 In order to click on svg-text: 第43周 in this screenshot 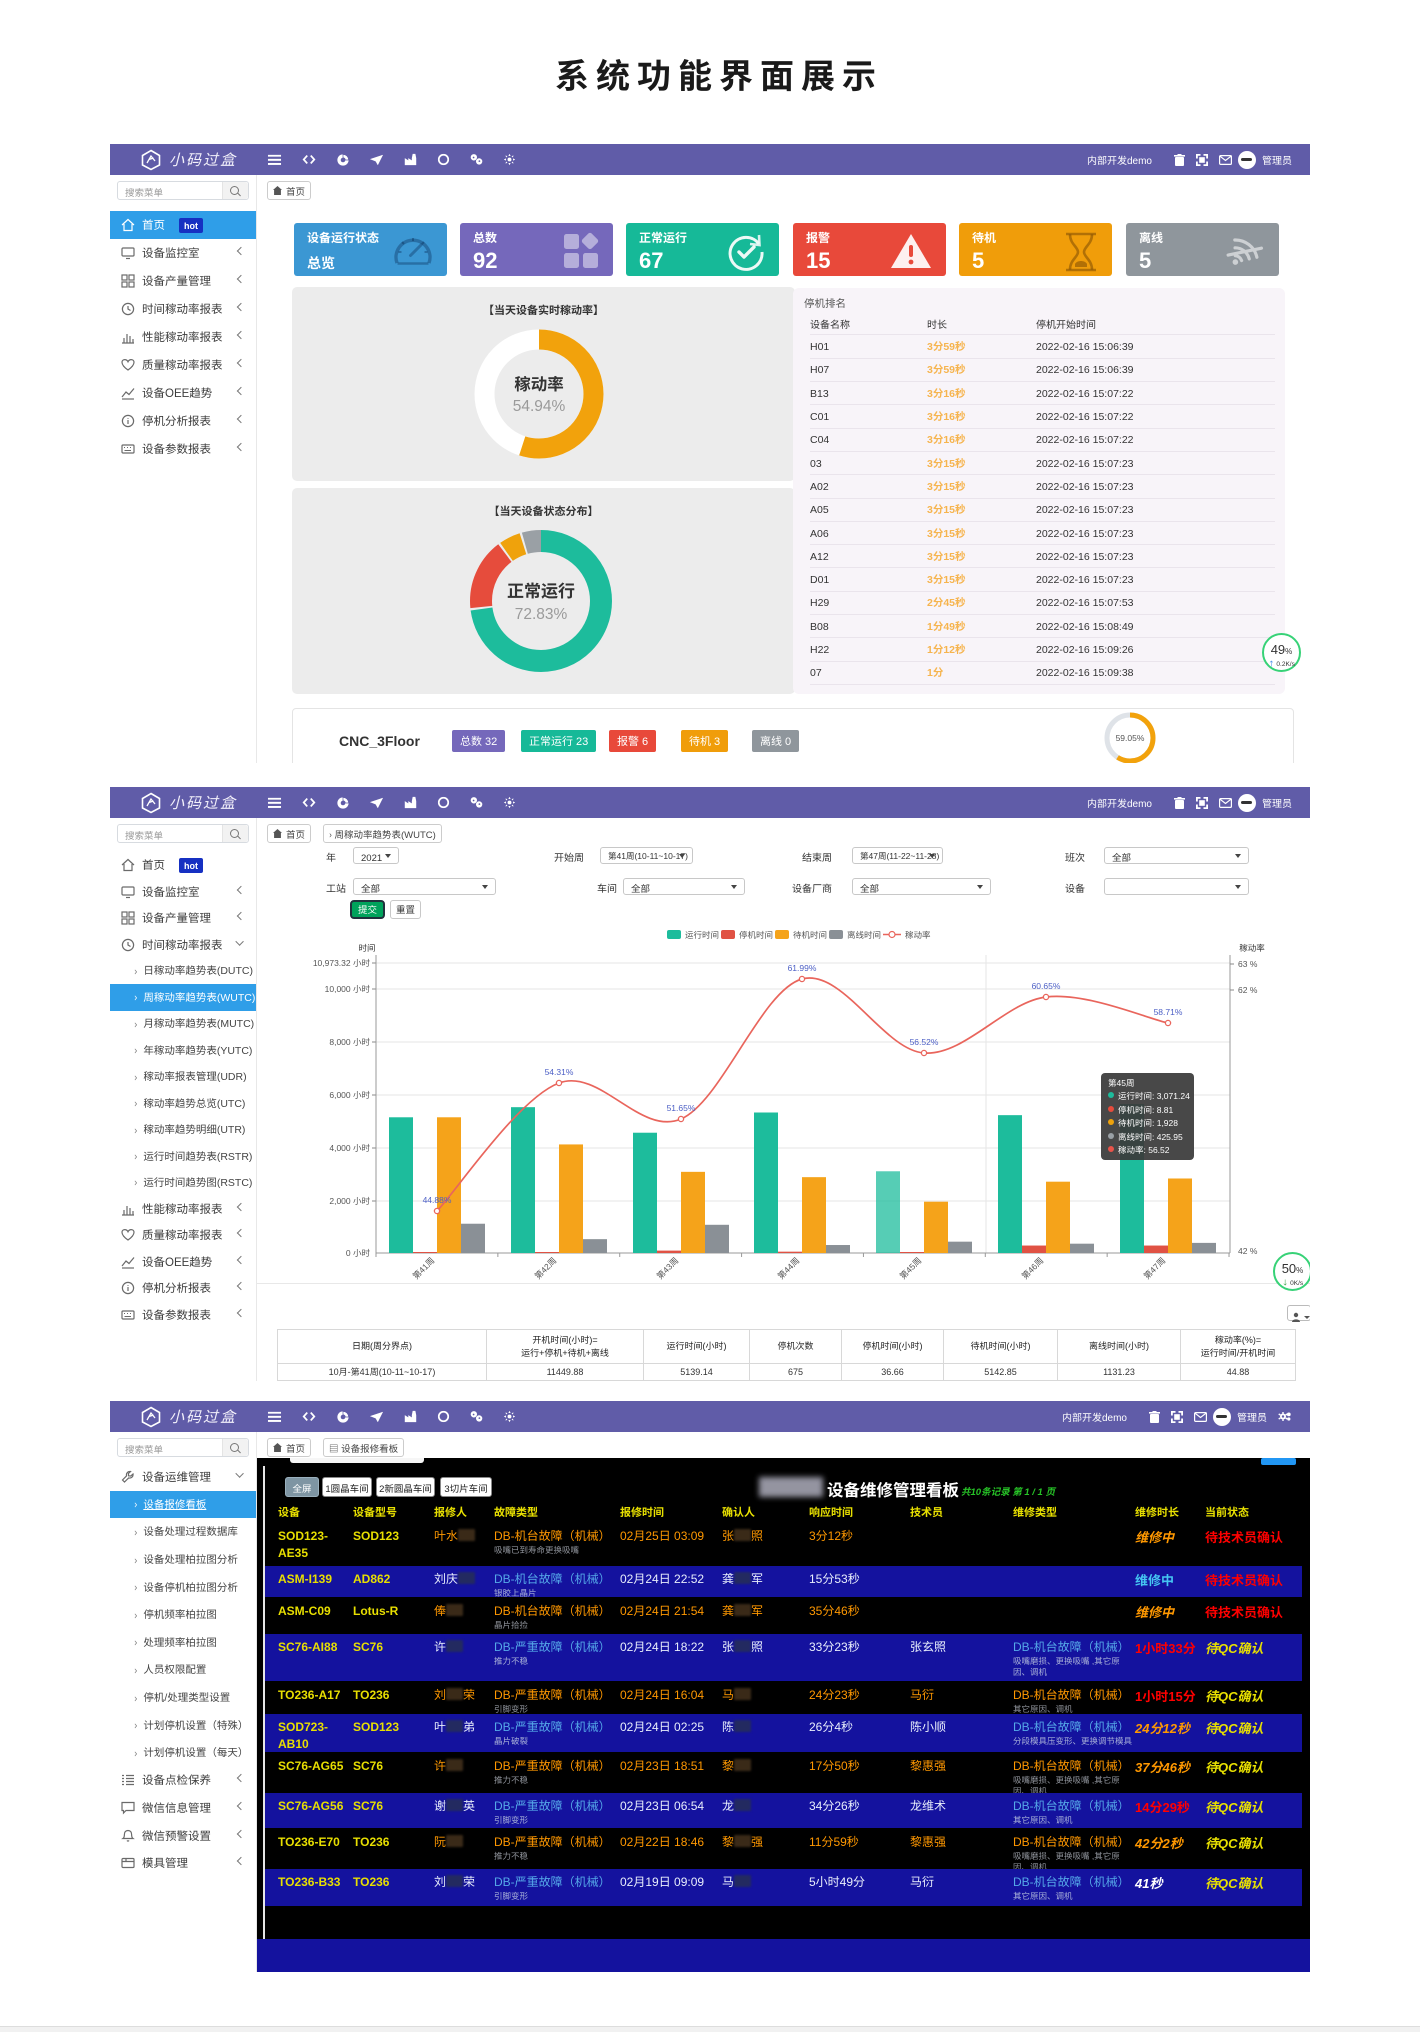, I will do `click(667, 1268)`.